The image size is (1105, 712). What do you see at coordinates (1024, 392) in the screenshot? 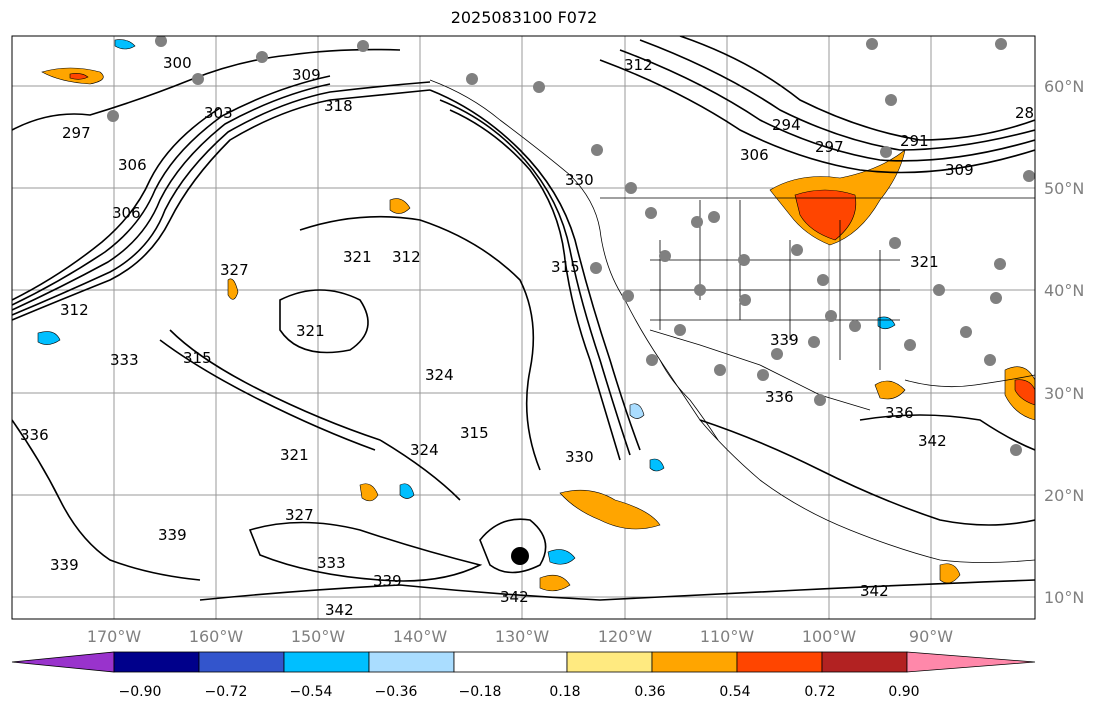
I see `red-spot-gulf` at bounding box center [1024, 392].